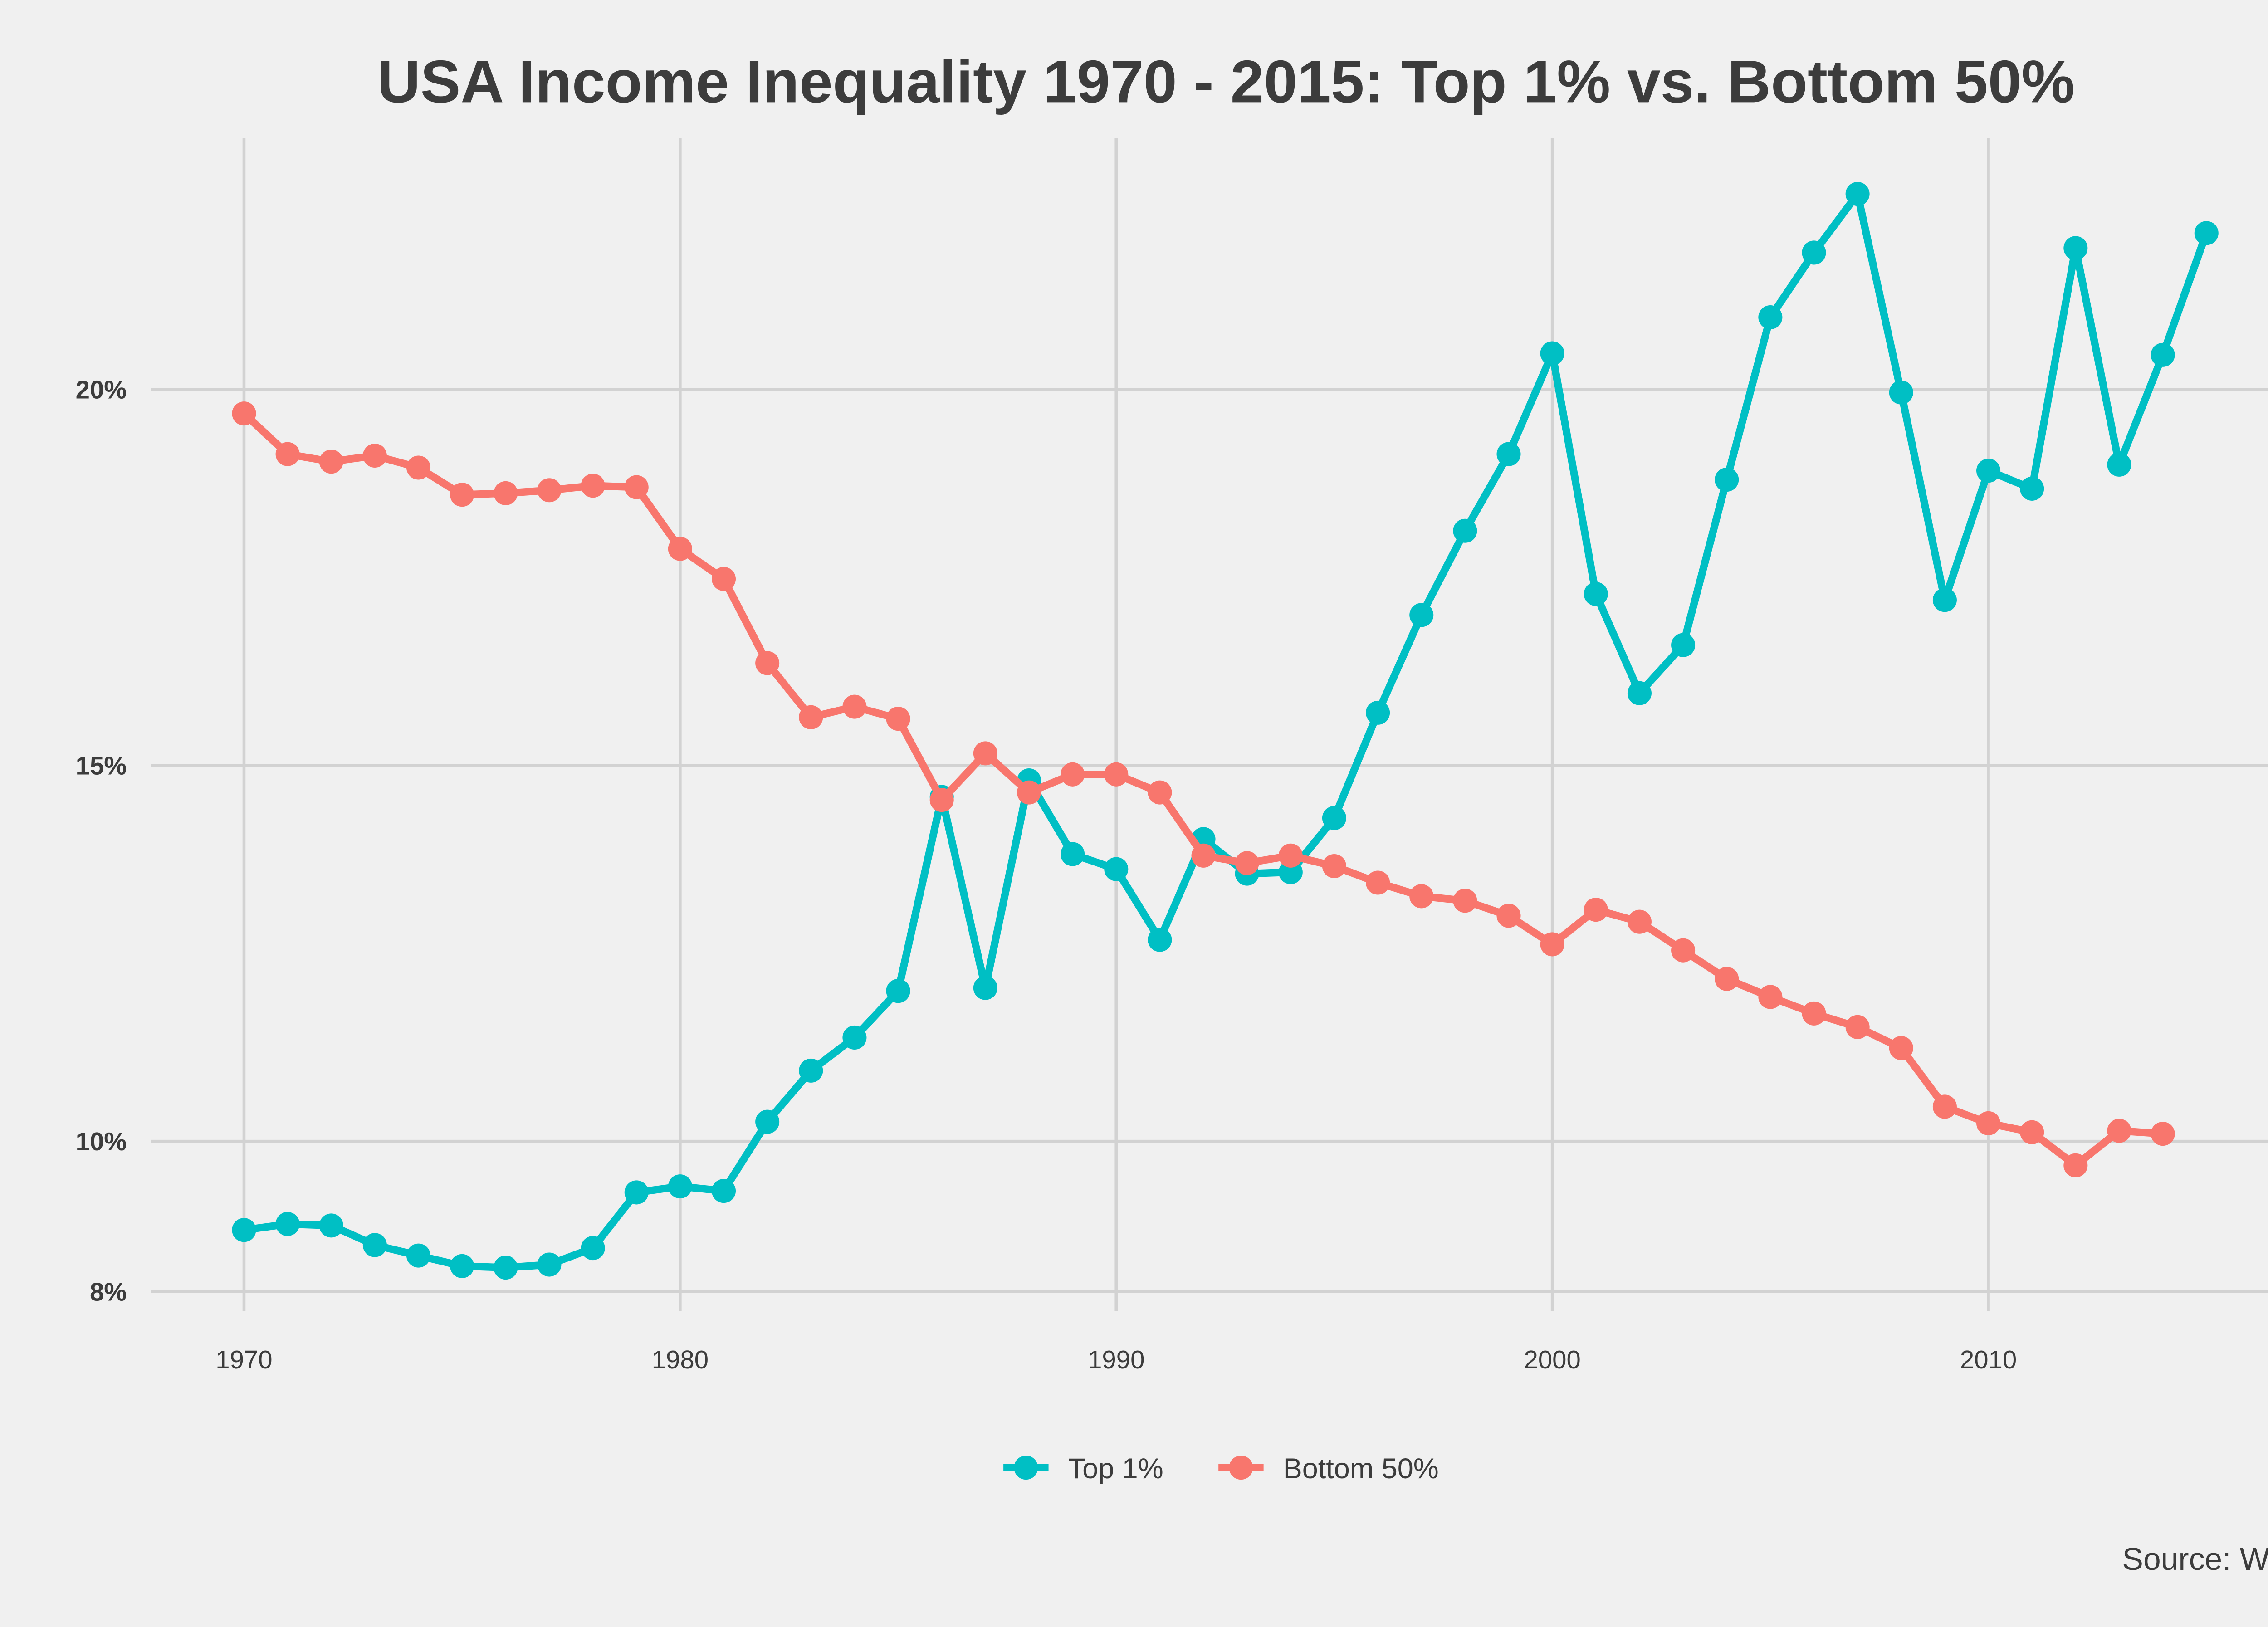  What do you see at coordinates (101, 841) in the screenshot?
I see `y-axis: 8% 10% 15% 20%` at bounding box center [101, 841].